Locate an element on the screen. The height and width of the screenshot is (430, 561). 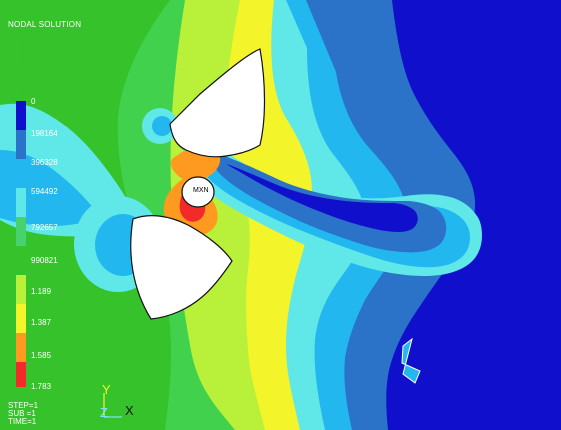
upper-nozzle-shape is located at coordinates (217, 103).